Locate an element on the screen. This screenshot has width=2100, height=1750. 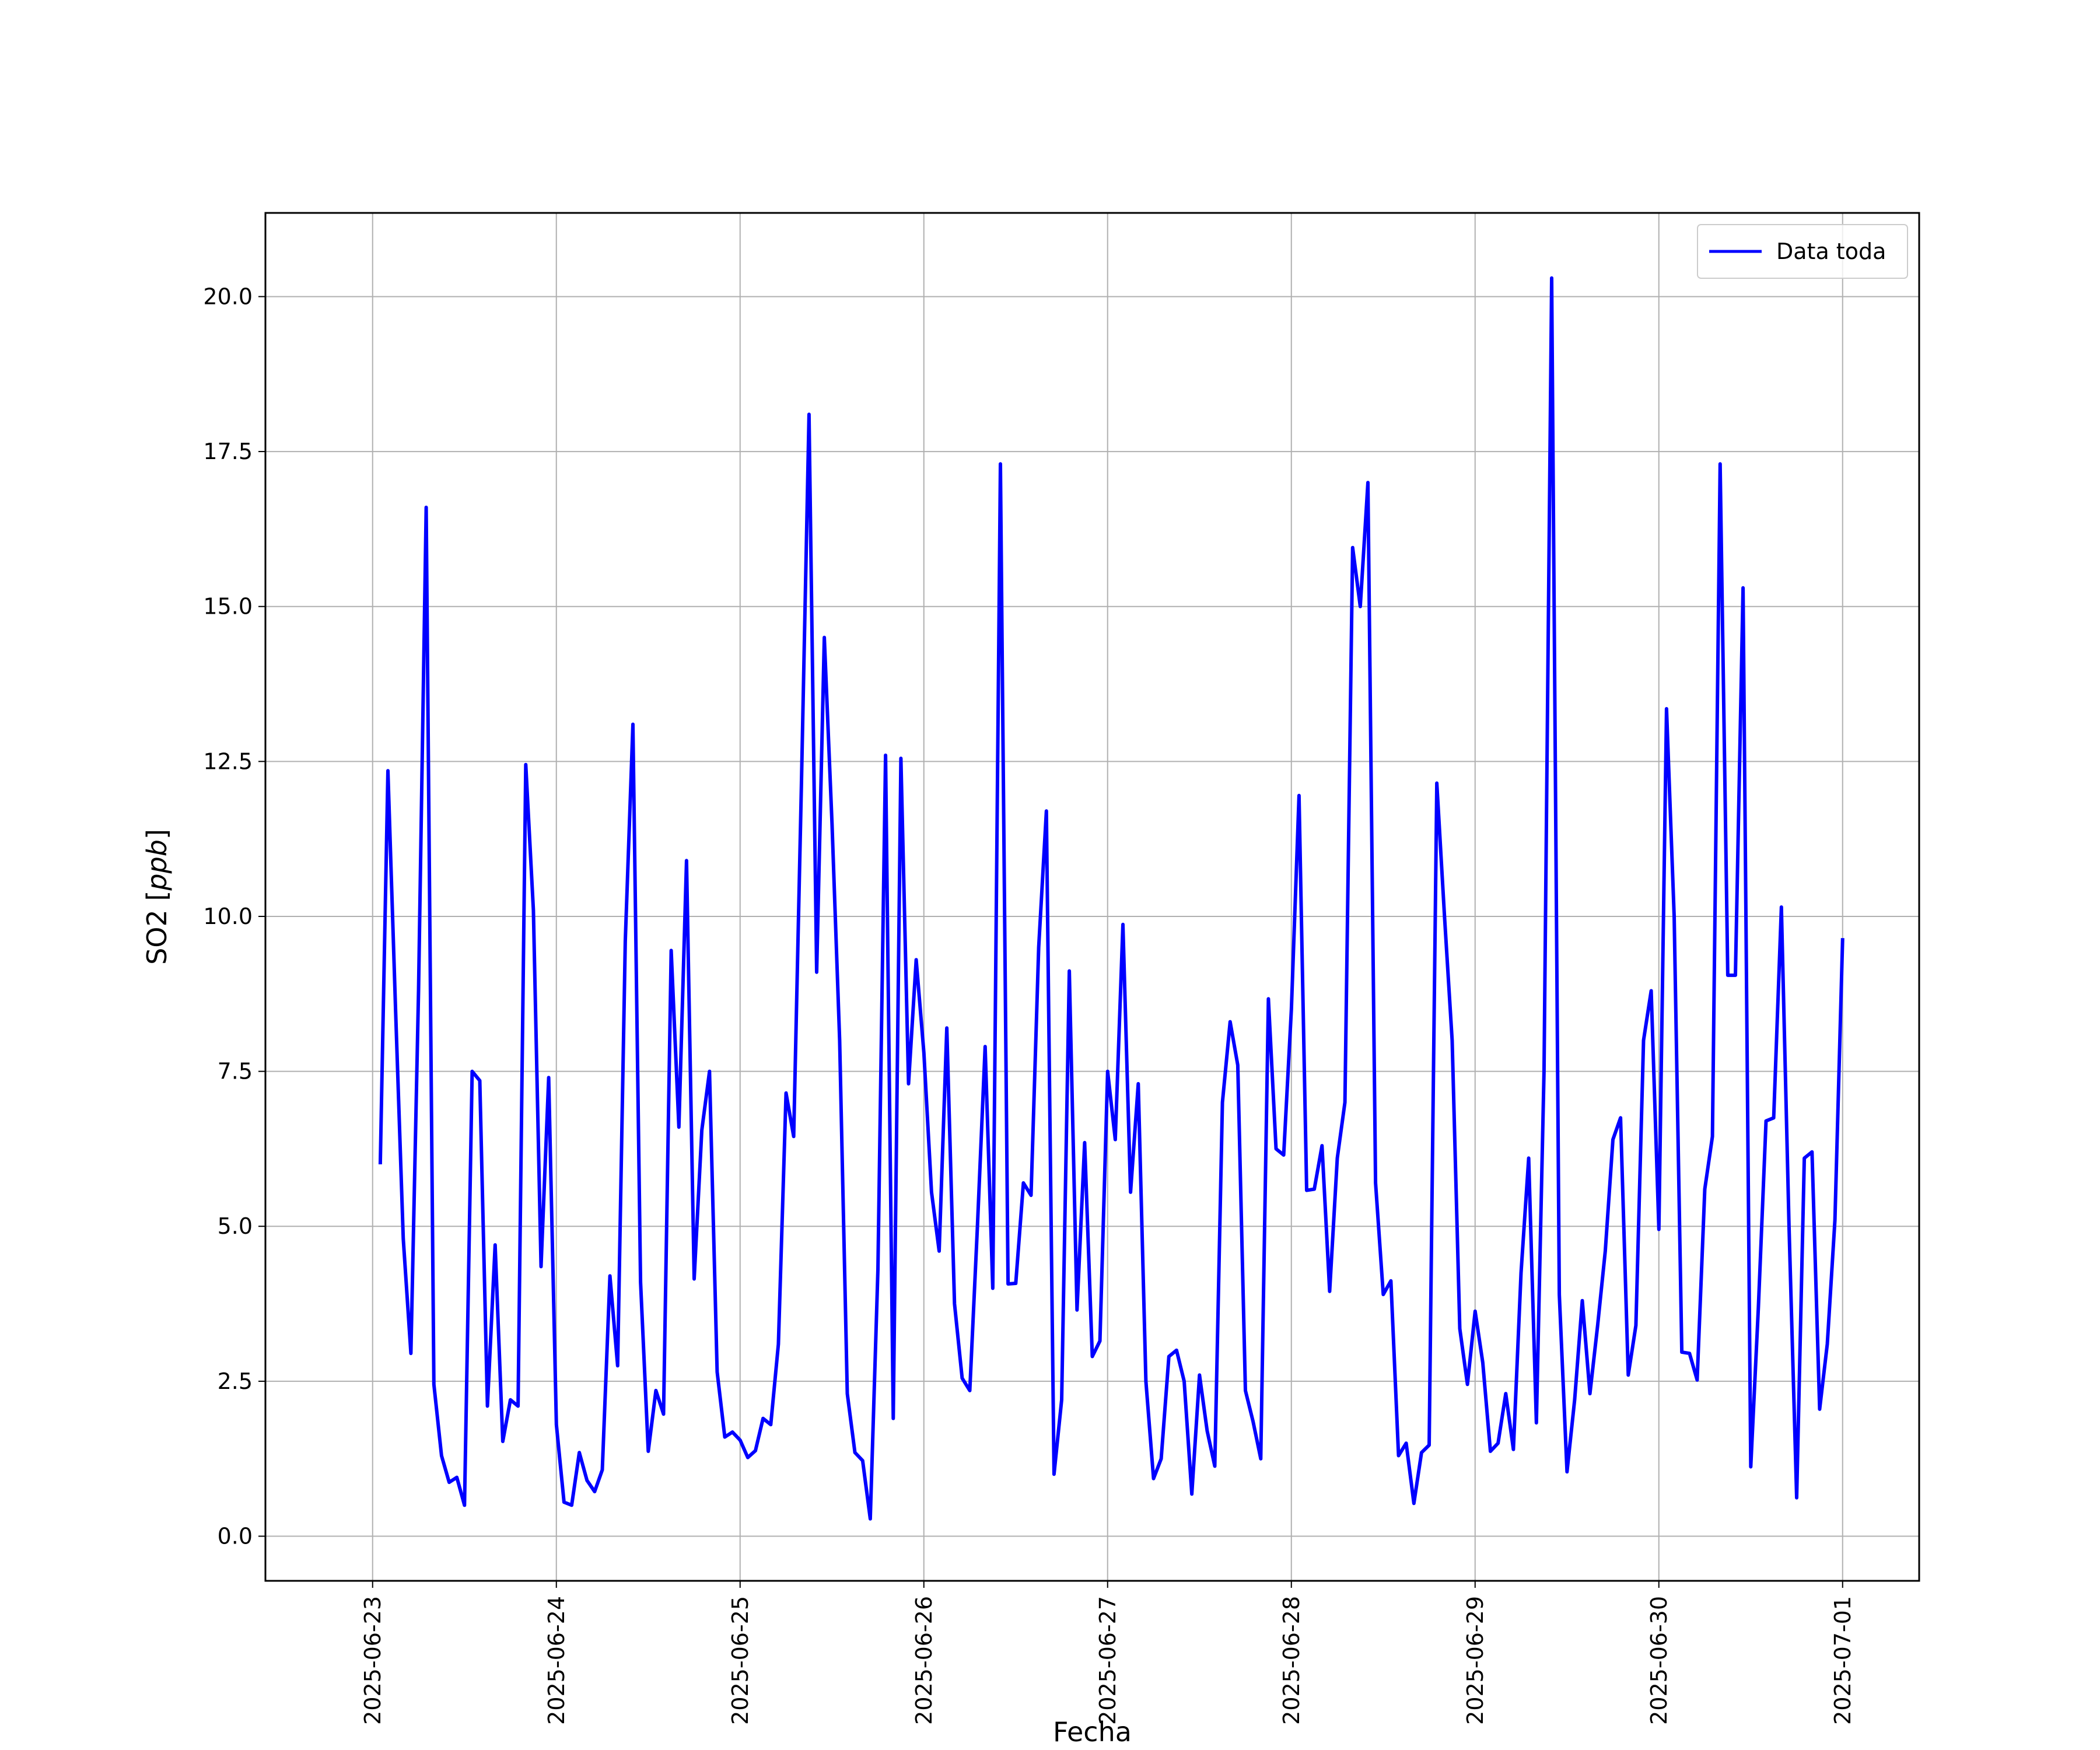
x-tick-label: 2025-06-23 is located at coordinates (373, 1660).